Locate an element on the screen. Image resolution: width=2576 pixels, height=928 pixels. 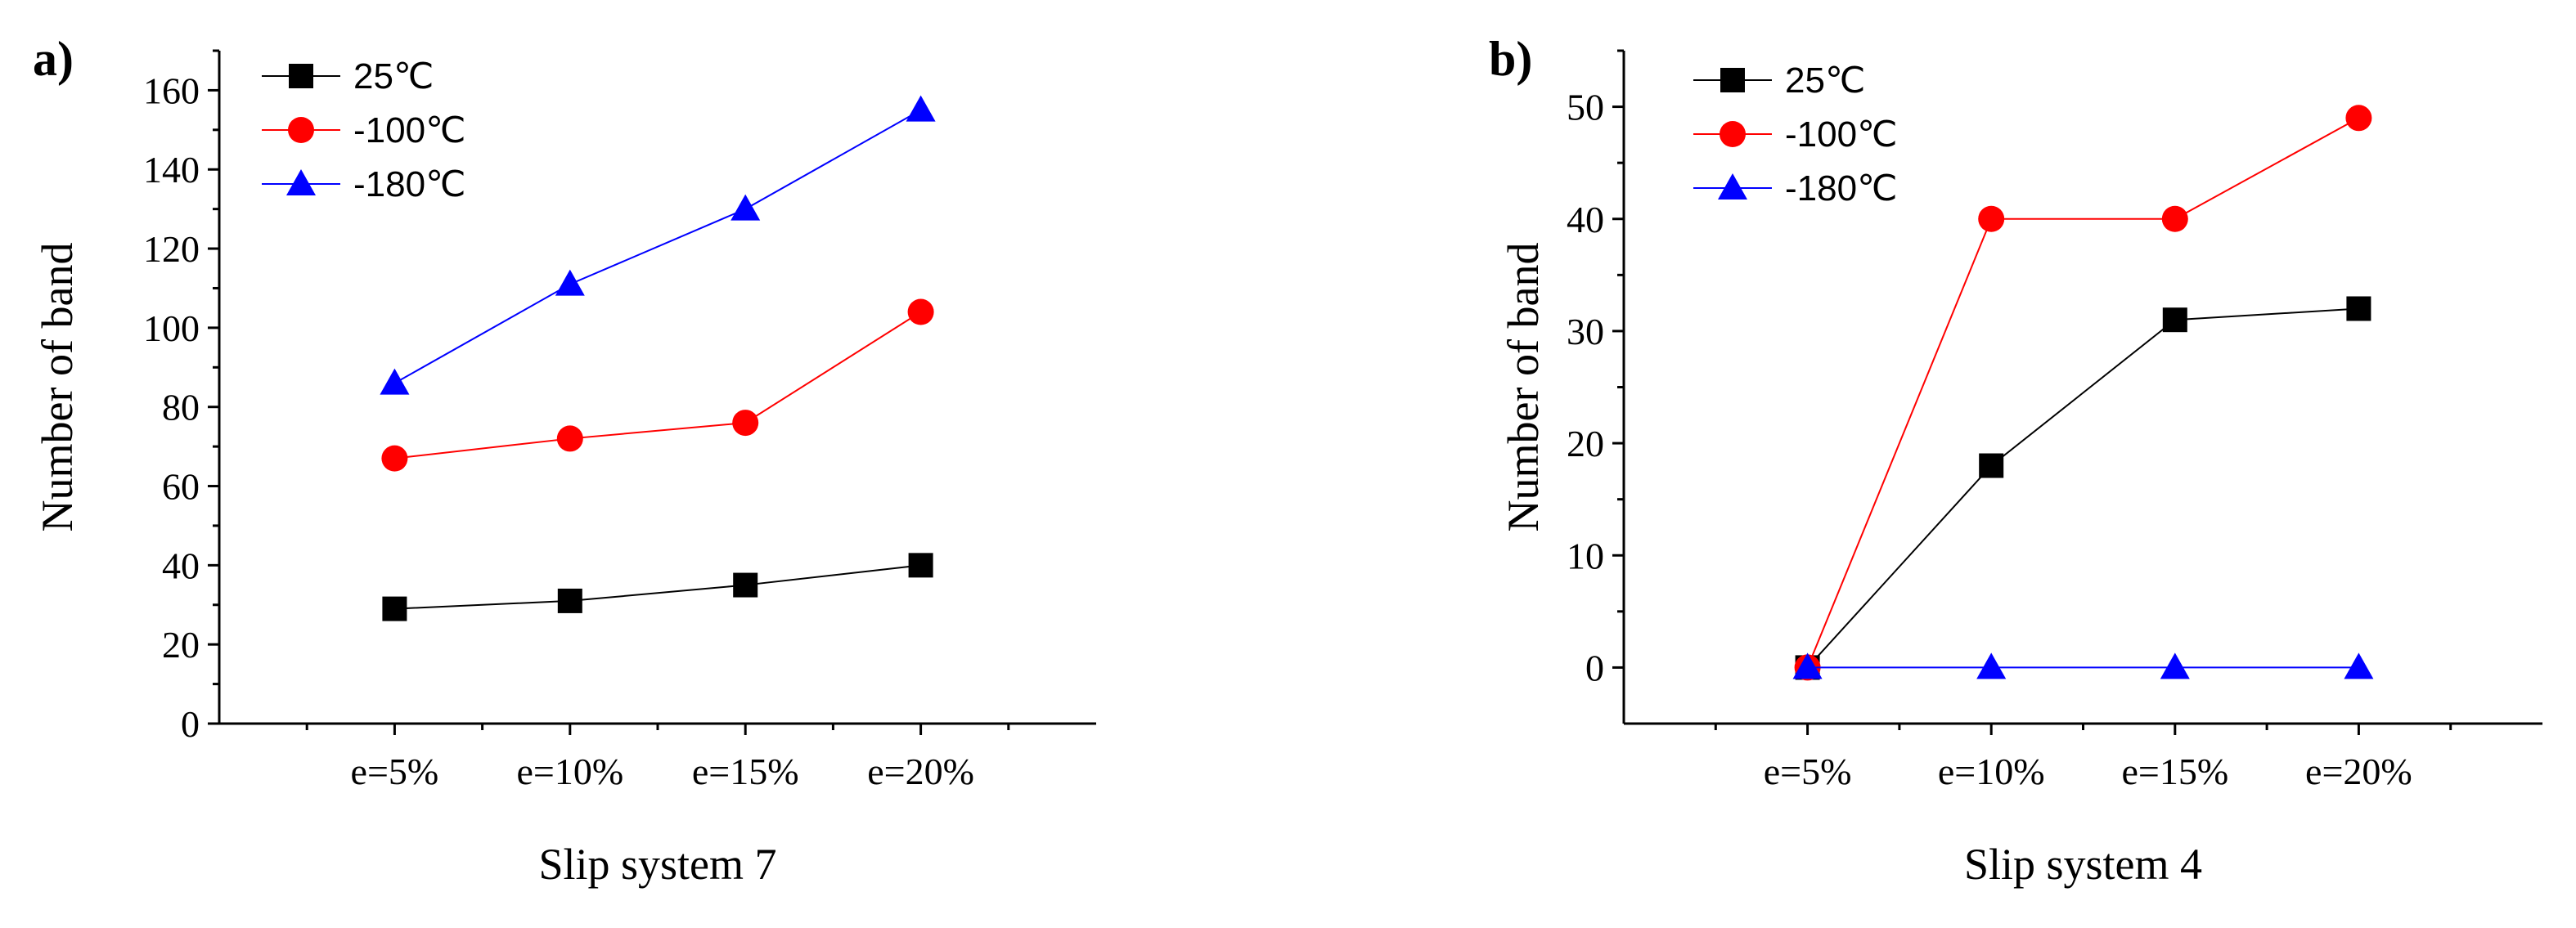
y-tick-label: 80 is located at coordinates (181, 407).